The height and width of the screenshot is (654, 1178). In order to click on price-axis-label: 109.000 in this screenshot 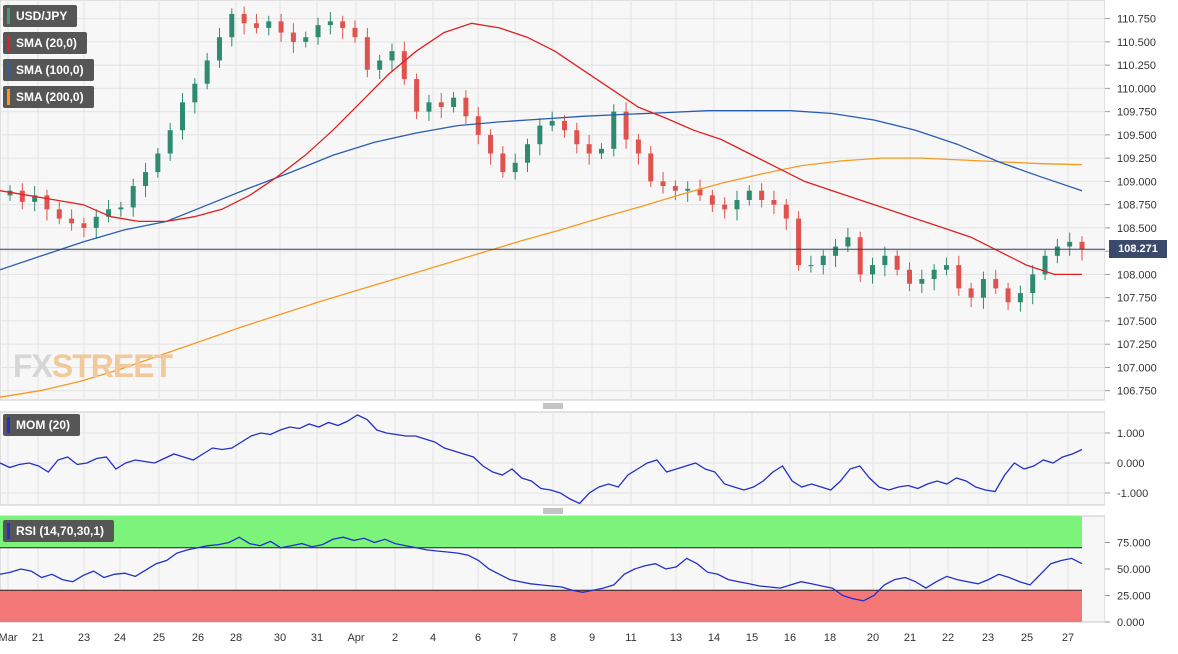, I will do `click(1137, 182)`.